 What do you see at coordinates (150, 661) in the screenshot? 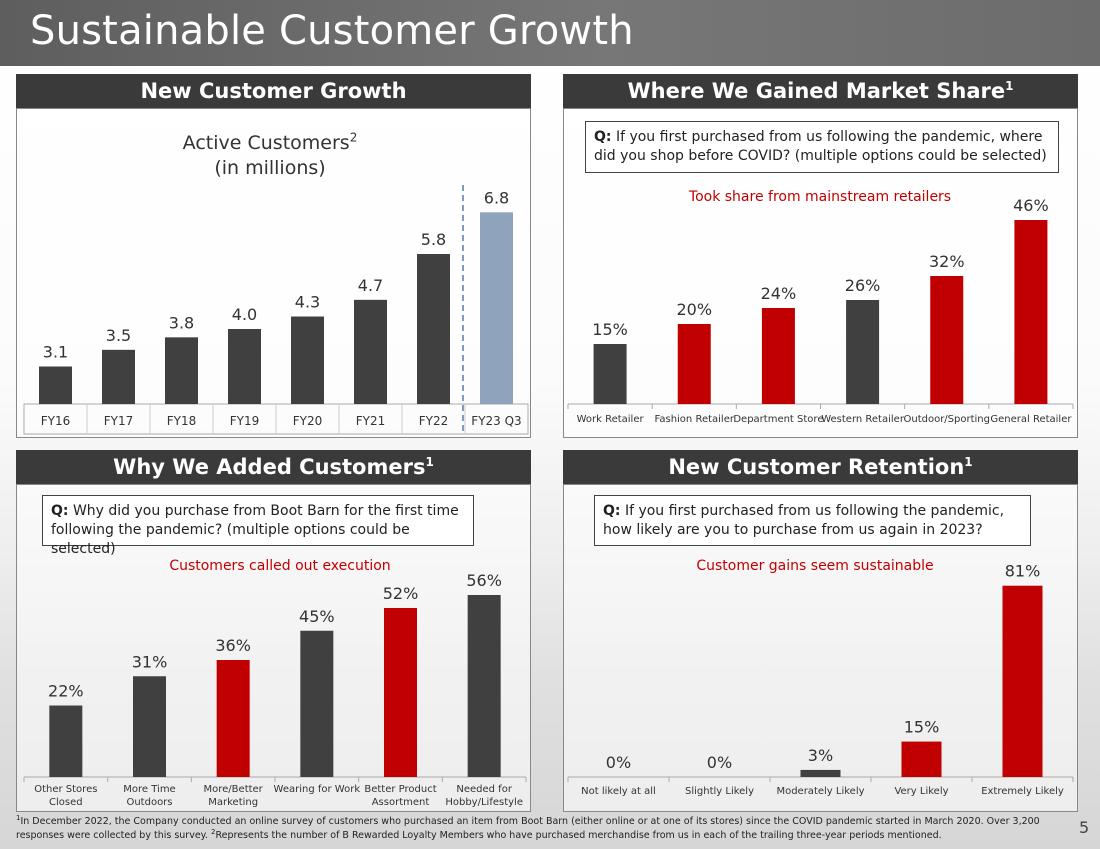
I see `data-label: 31%` at bounding box center [150, 661].